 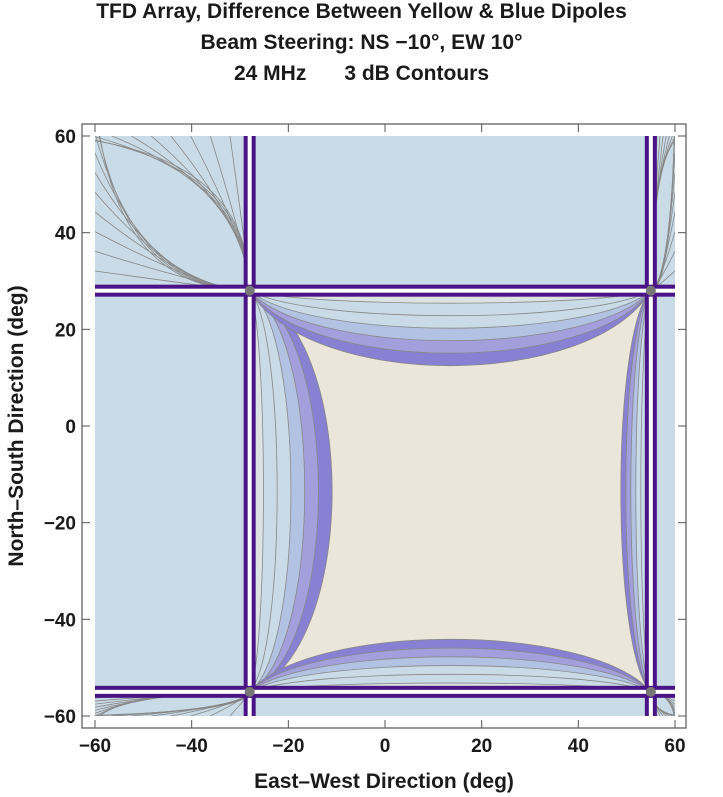 What do you see at coordinates (65, 137) in the screenshot?
I see `y-tick-label: 60` at bounding box center [65, 137].